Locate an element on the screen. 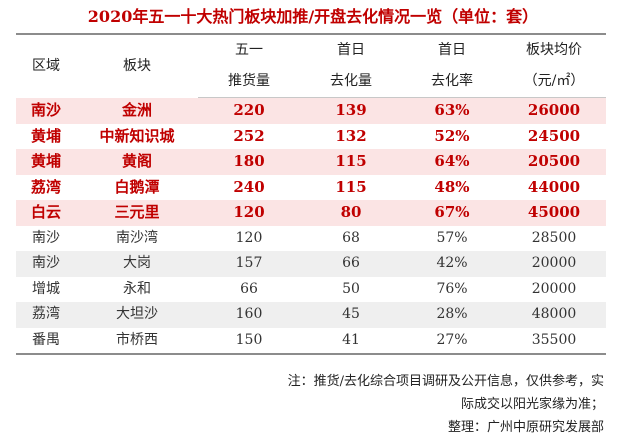 Image resolution: width=626 pixels, height=447 pixels. cell-supply: 160 is located at coordinates (249, 315).